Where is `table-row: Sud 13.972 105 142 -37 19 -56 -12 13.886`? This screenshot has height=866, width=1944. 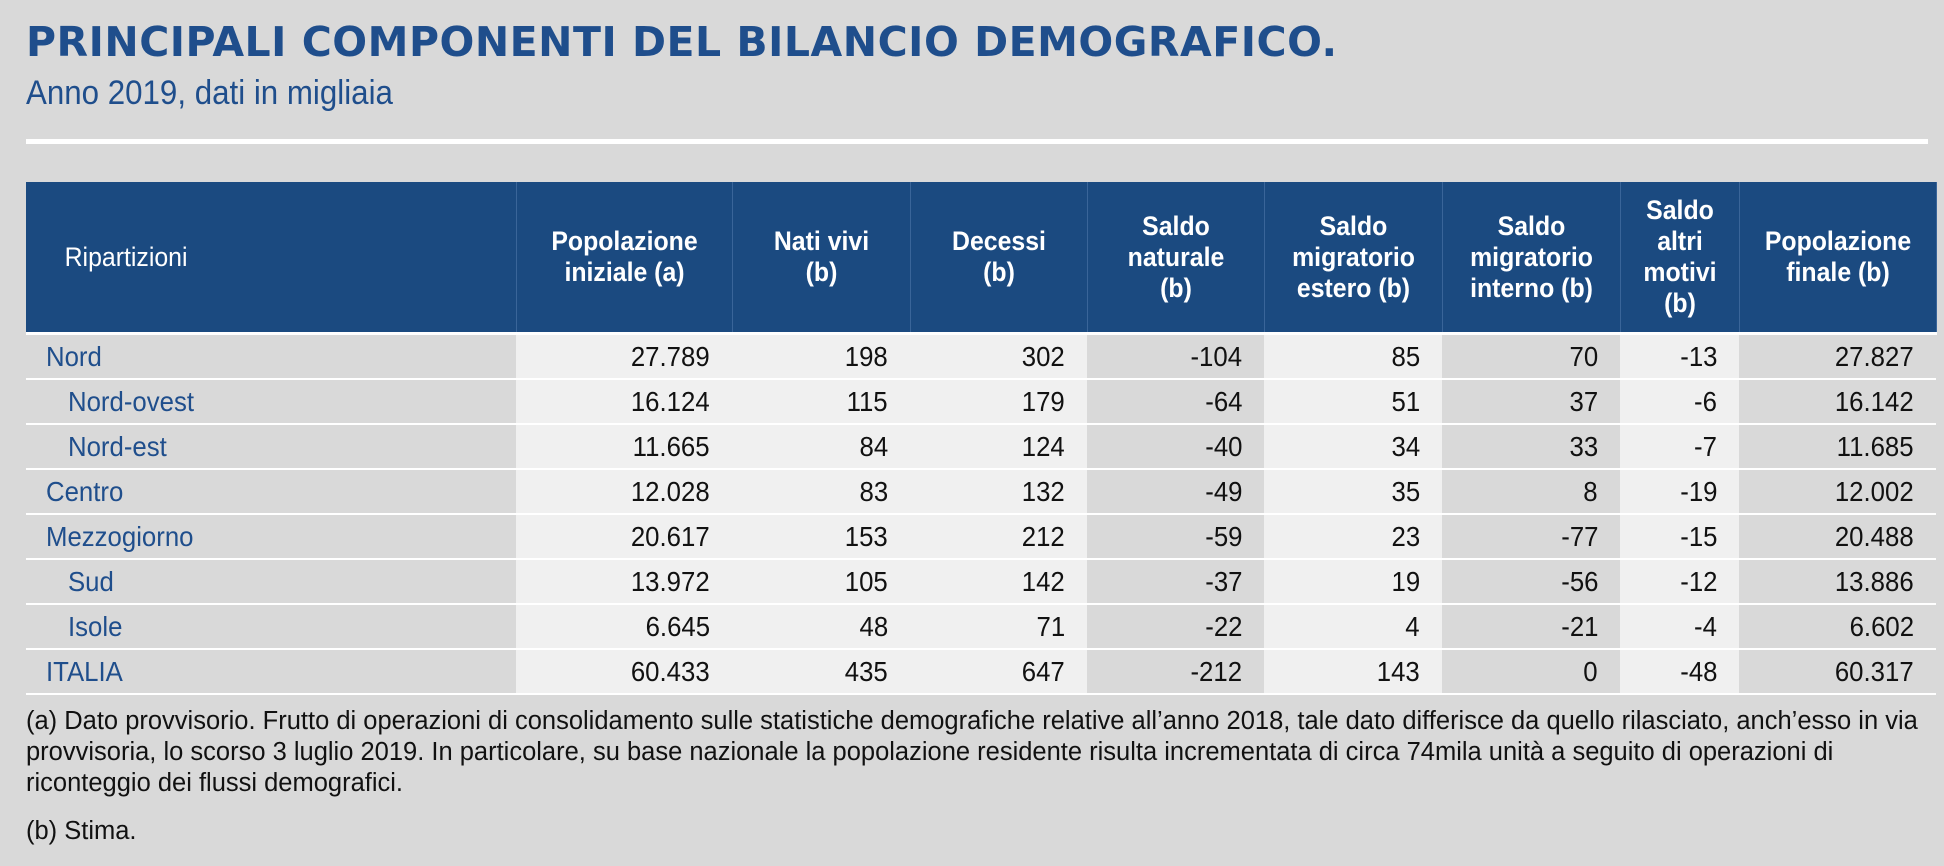 table-row: Sud 13.972 105 142 -37 19 -56 -12 13.886 is located at coordinates (981, 582).